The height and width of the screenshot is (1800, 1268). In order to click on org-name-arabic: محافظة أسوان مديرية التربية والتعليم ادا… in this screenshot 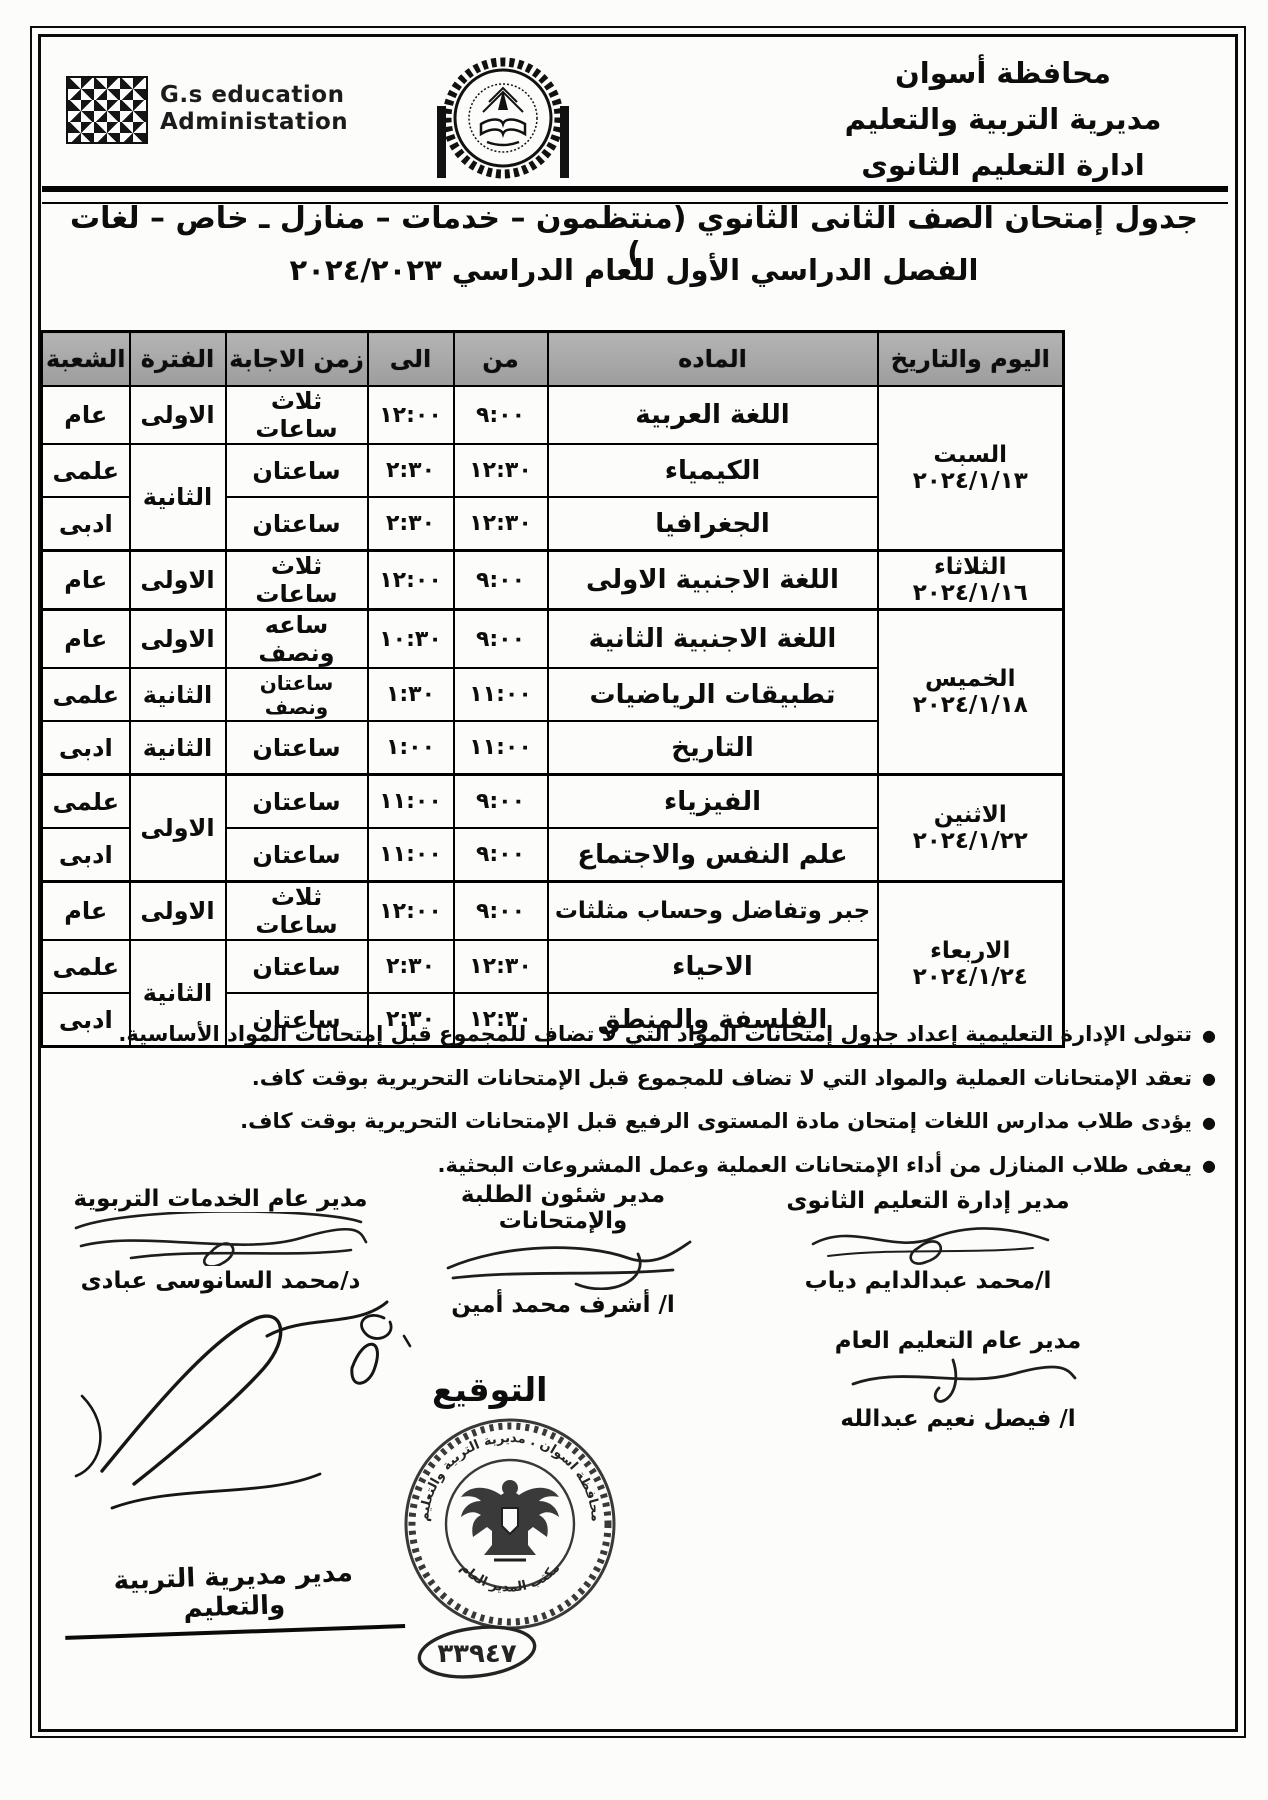, I will do `click(1003, 119)`.